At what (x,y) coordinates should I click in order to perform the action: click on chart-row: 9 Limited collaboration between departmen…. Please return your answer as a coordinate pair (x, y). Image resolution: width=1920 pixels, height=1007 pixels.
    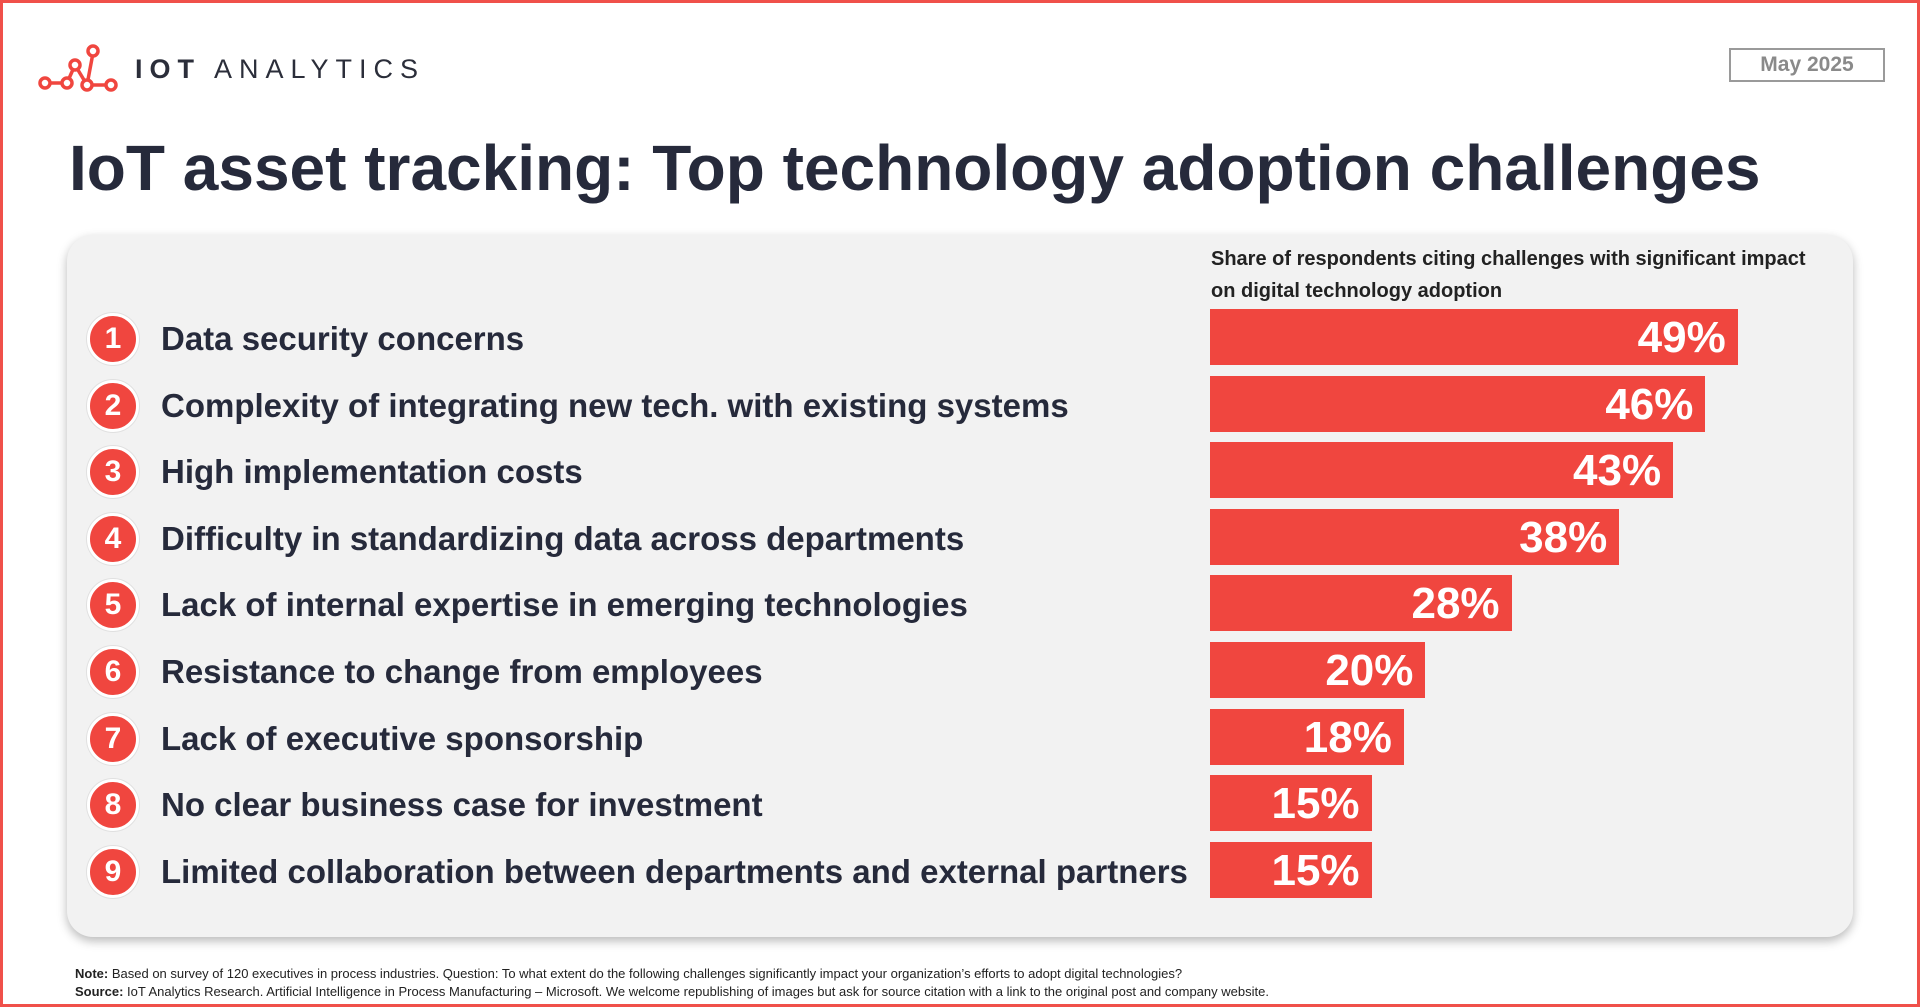
    Looking at the image, I should click on (961, 869).